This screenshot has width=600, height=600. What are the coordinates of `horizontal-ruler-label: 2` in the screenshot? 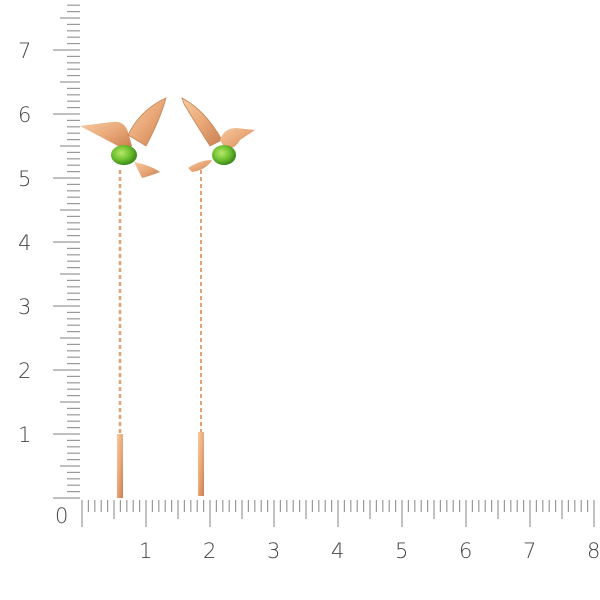 It's located at (209, 551).